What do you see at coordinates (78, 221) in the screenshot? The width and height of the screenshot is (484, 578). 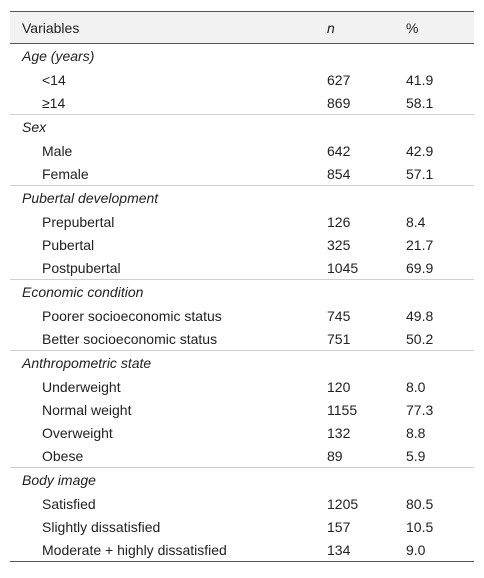 I see `row-label: Prepubertal` at bounding box center [78, 221].